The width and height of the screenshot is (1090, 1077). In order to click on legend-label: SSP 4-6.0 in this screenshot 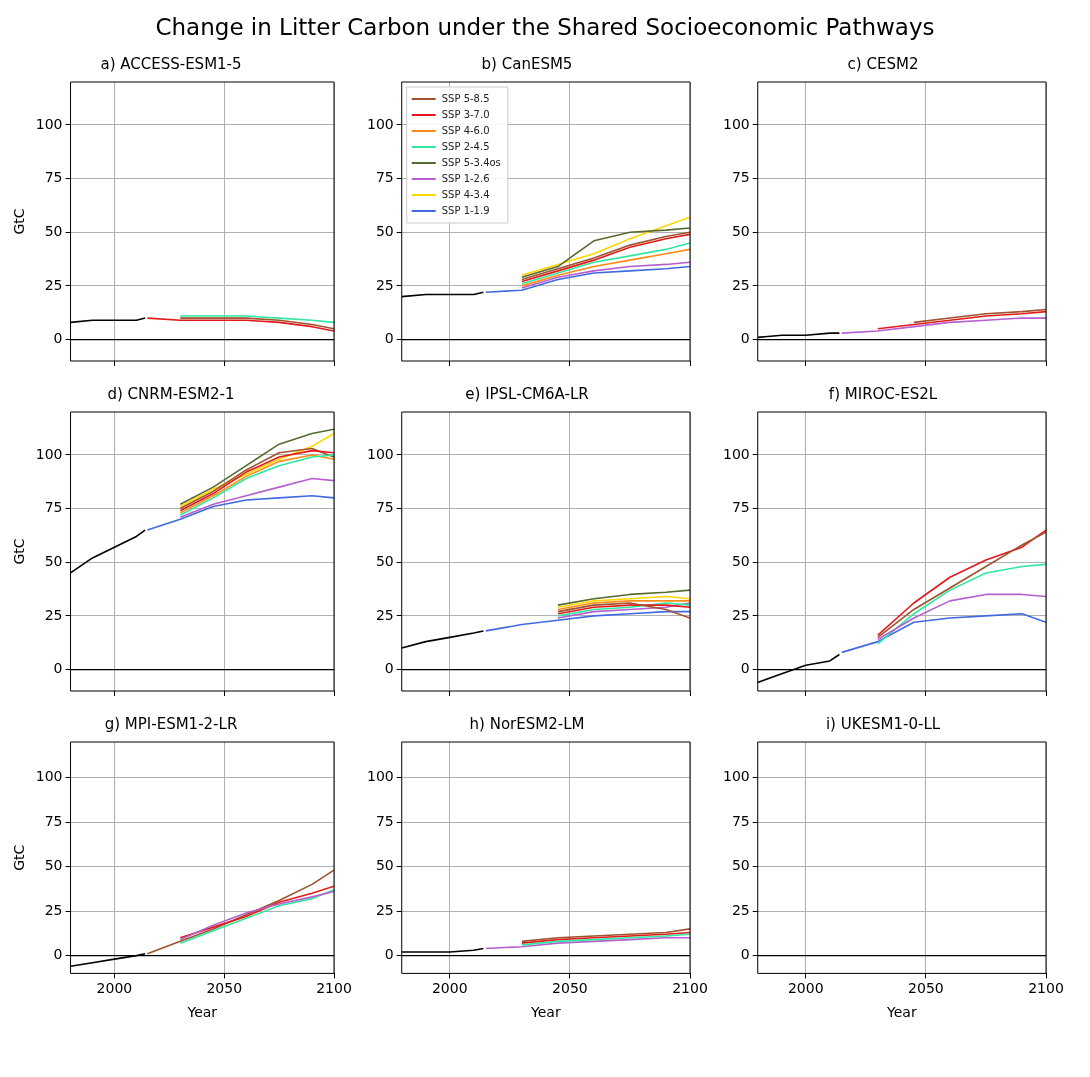, I will do `click(465, 130)`.